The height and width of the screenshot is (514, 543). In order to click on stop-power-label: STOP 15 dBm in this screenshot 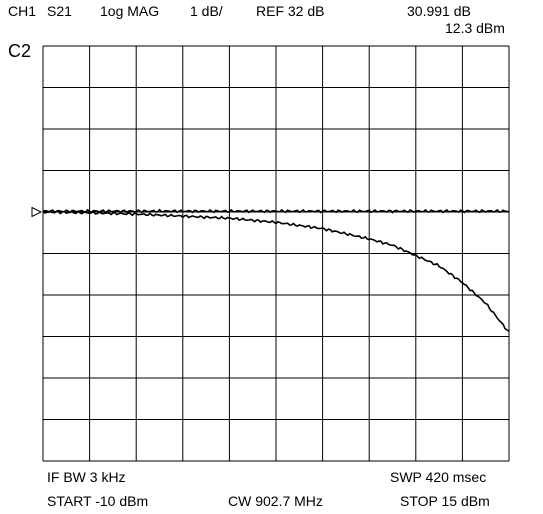, I will do `click(445, 501)`.